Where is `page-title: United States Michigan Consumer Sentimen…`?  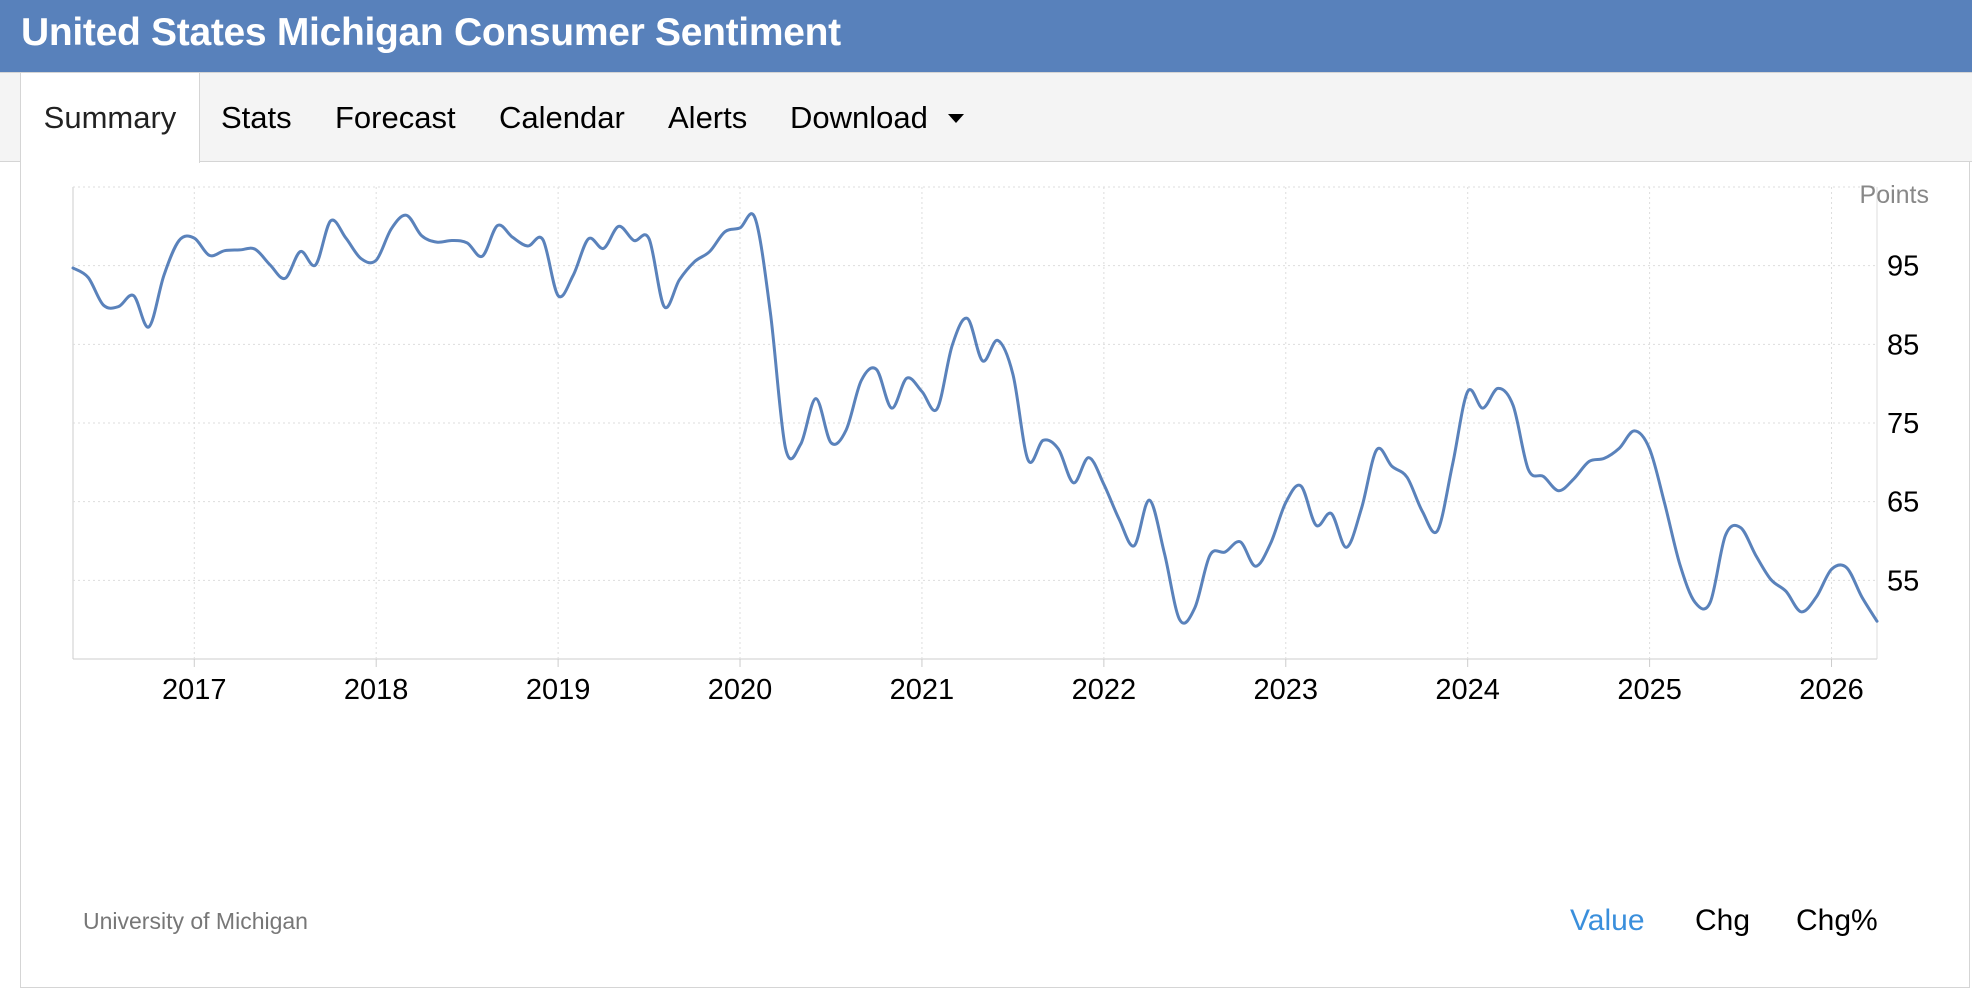
page-title: United States Michigan Consumer Sentimen… is located at coordinates (431, 32).